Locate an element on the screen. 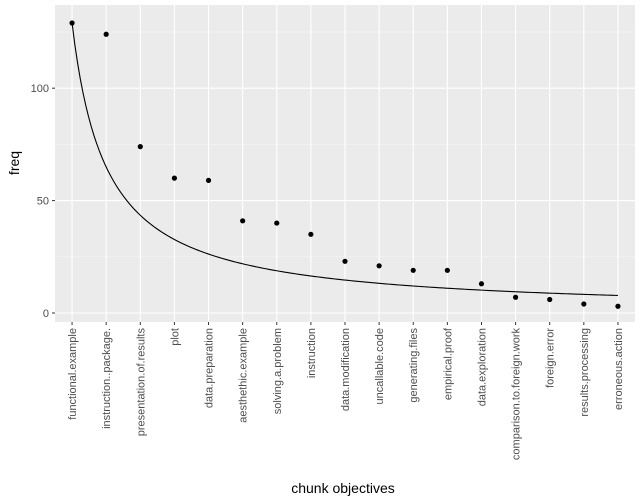 Image resolution: width=641 pixels, height=503 pixels. x-tick-label: uncallable.code is located at coordinates (380, 366).